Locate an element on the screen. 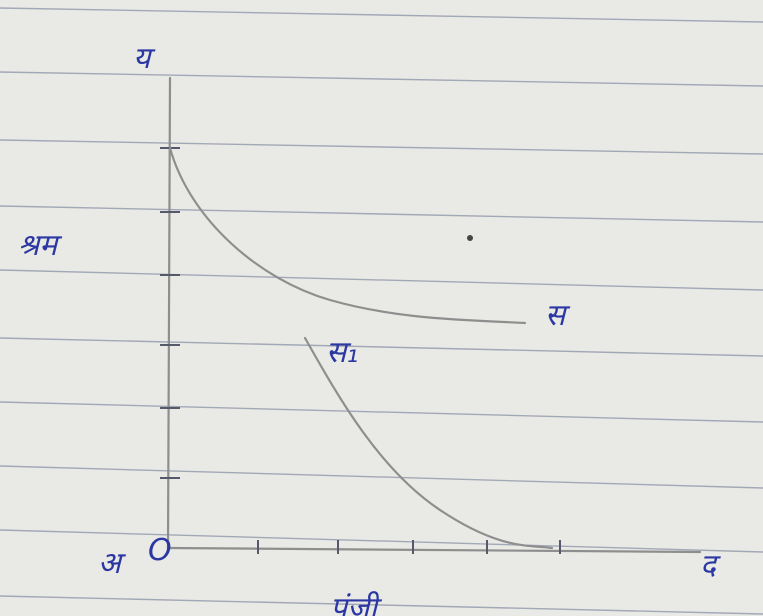 The height and width of the screenshot is (616, 763). y-axis is located at coordinates (169, 313).